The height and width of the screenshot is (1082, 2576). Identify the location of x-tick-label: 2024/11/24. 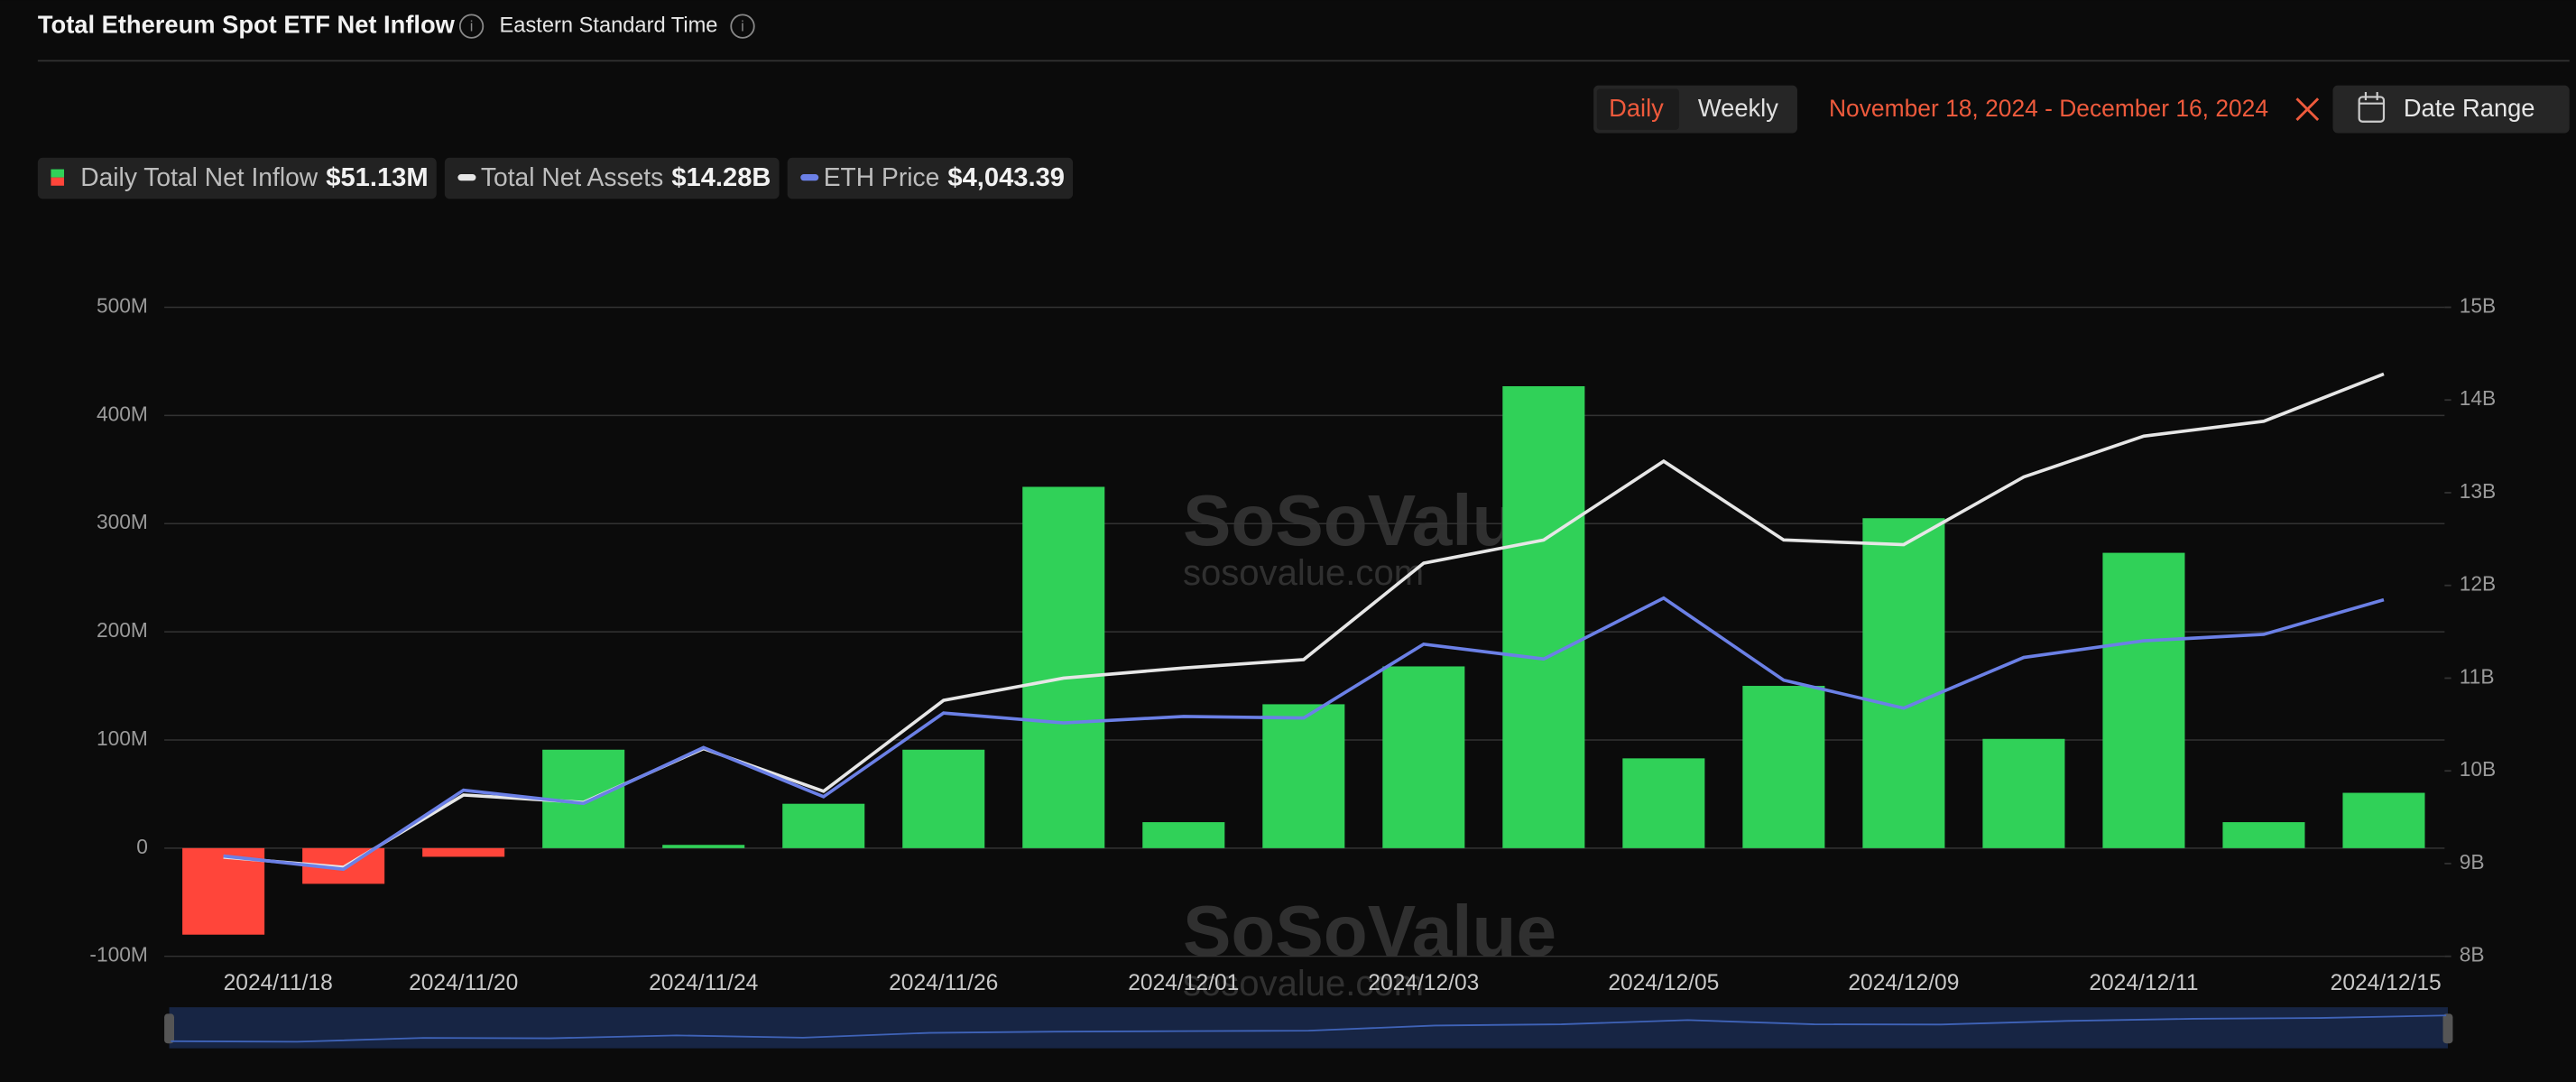
(703, 983).